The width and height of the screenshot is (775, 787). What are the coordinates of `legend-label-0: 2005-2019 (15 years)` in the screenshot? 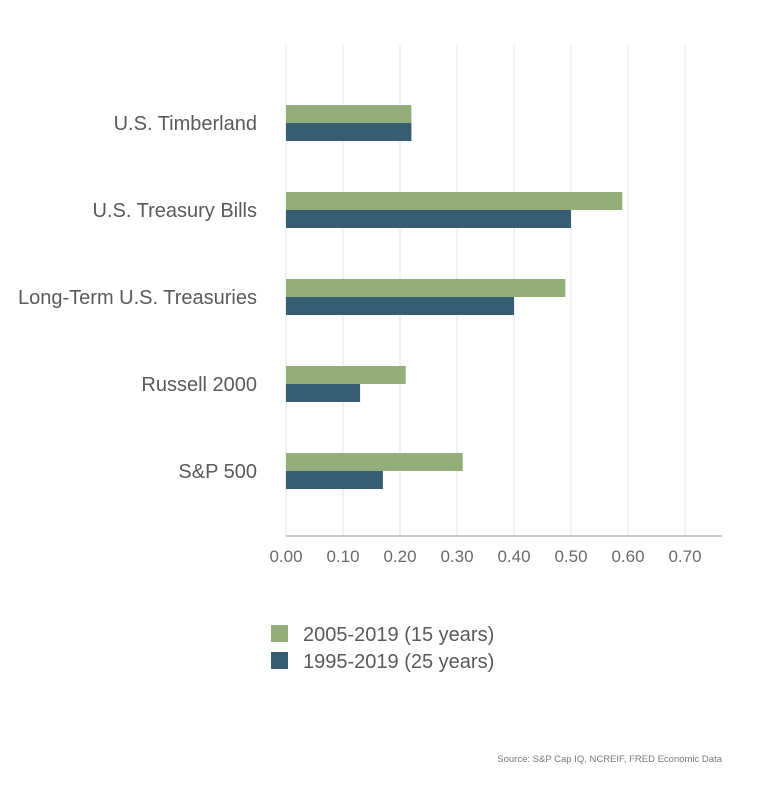 It's located at (398, 635).